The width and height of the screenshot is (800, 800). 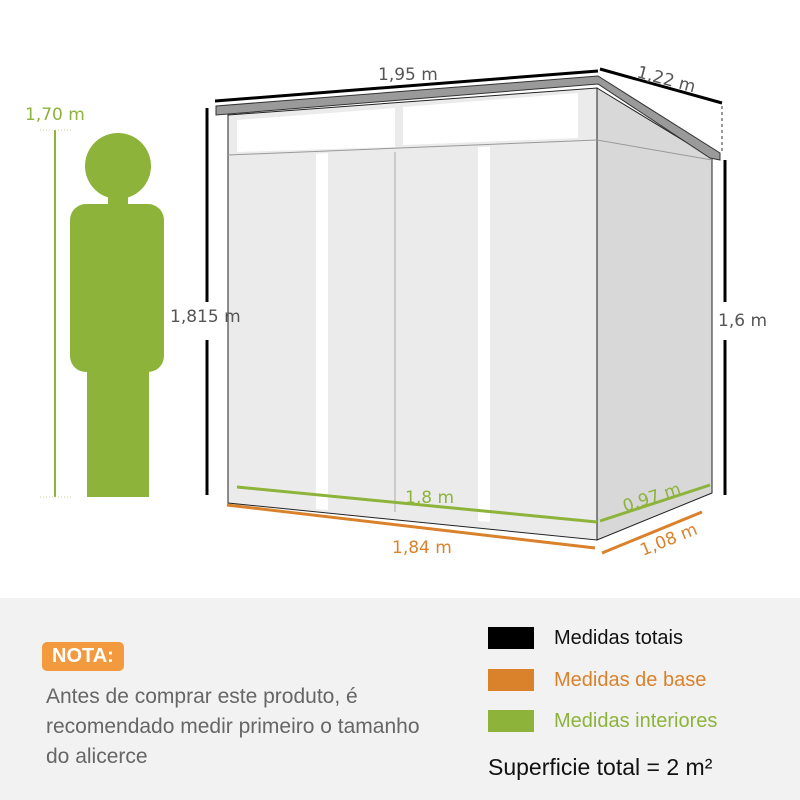 What do you see at coordinates (468, 118) in the screenshot?
I see `roof` at bounding box center [468, 118].